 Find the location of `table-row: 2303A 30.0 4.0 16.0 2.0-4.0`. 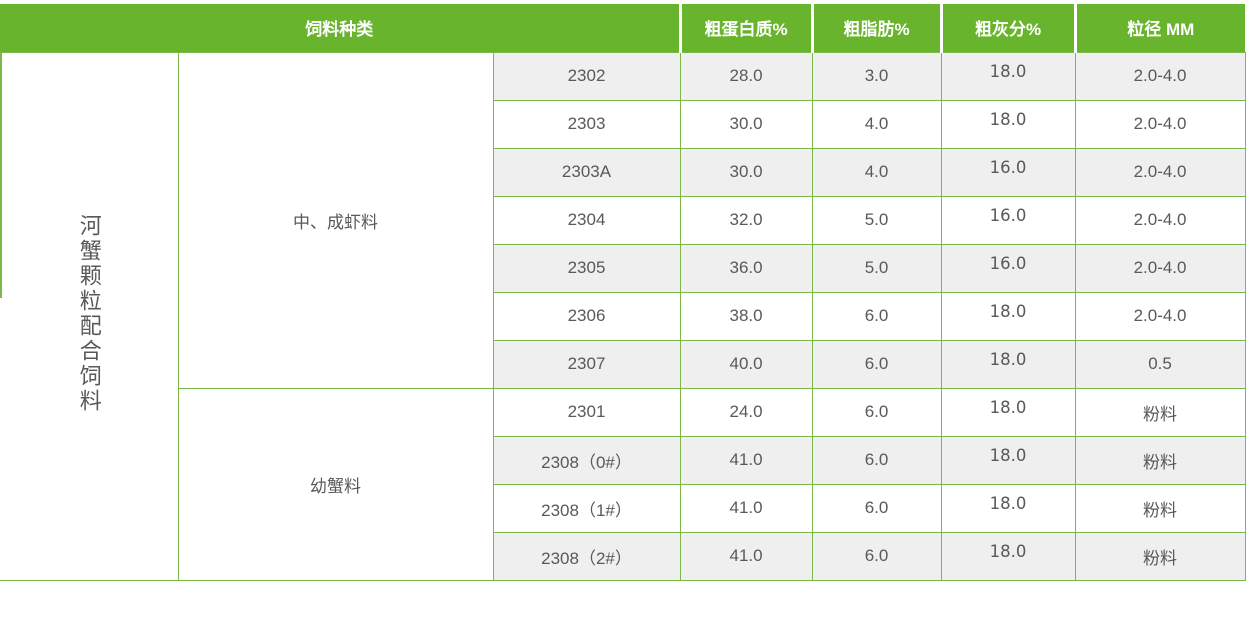

table-row: 2303A 30.0 4.0 16.0 2.0-4.0 is located at coordinates (623, 172).